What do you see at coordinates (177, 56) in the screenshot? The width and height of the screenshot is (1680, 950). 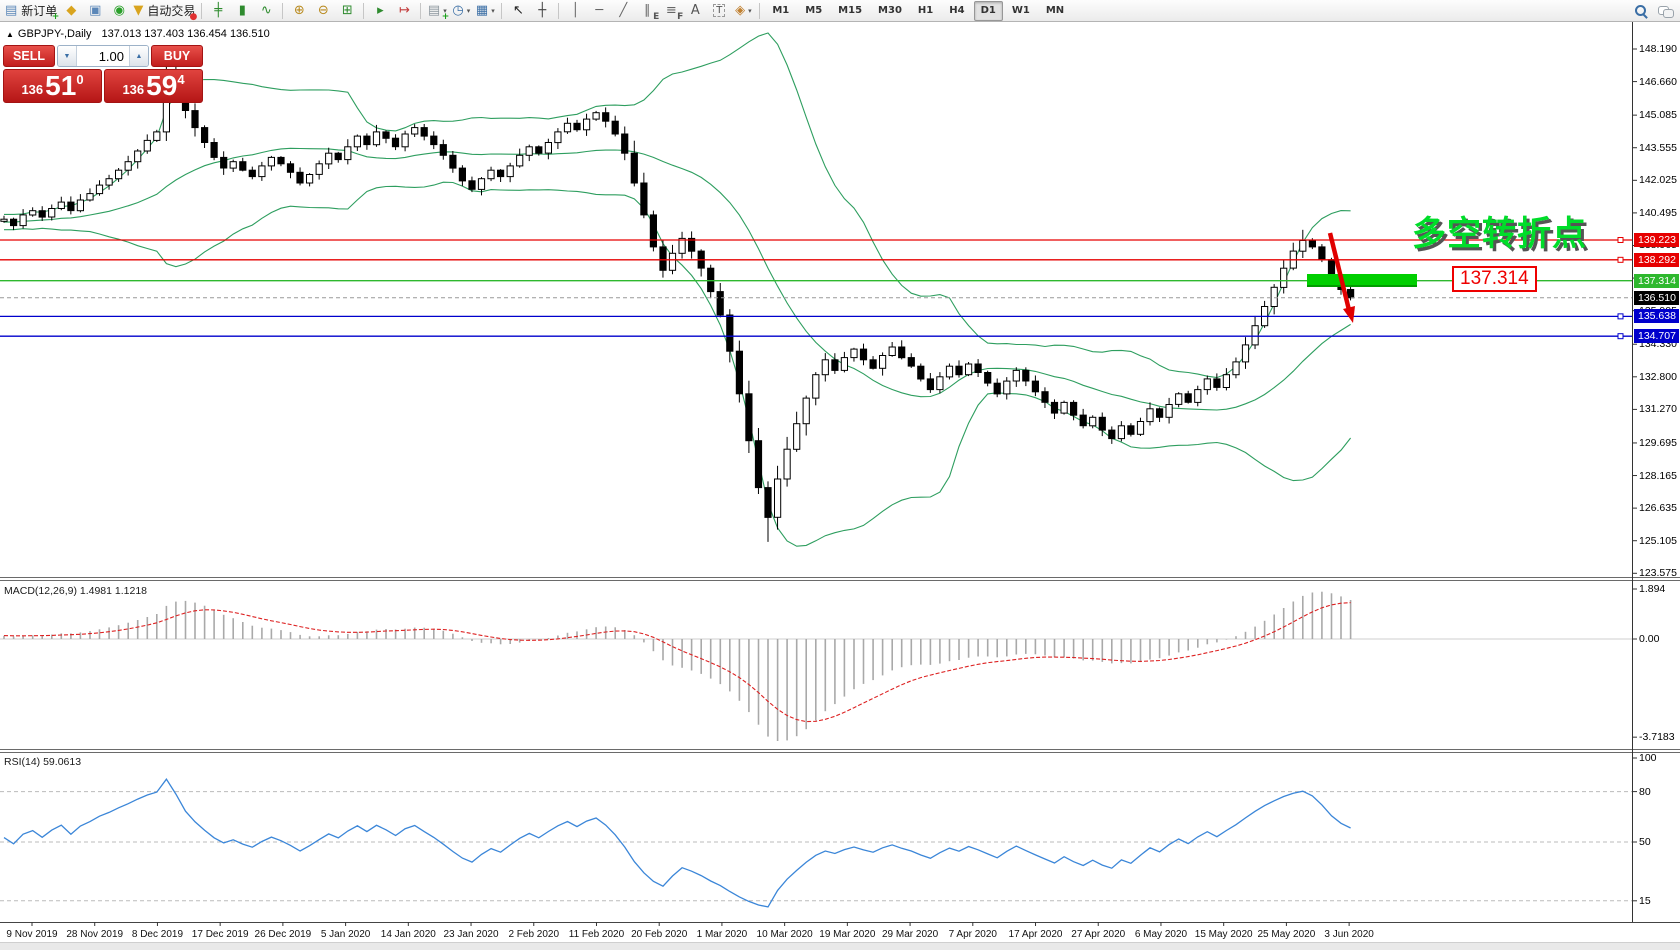 I see `buy-button: BUY` at bounding box center [177, 56].